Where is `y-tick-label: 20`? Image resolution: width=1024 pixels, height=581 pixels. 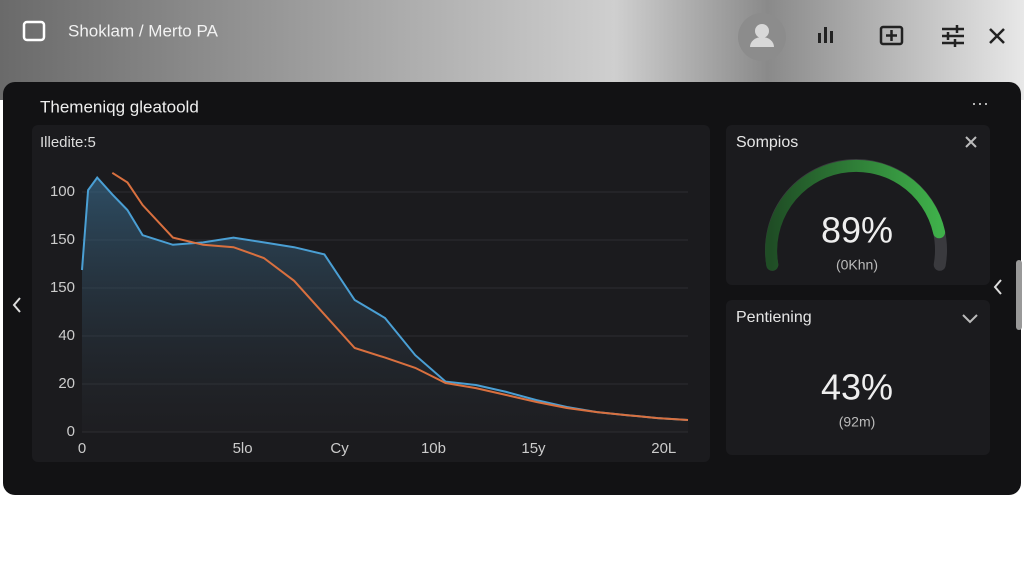 y-tick-label: 20 is located at coordinates (66, 383).